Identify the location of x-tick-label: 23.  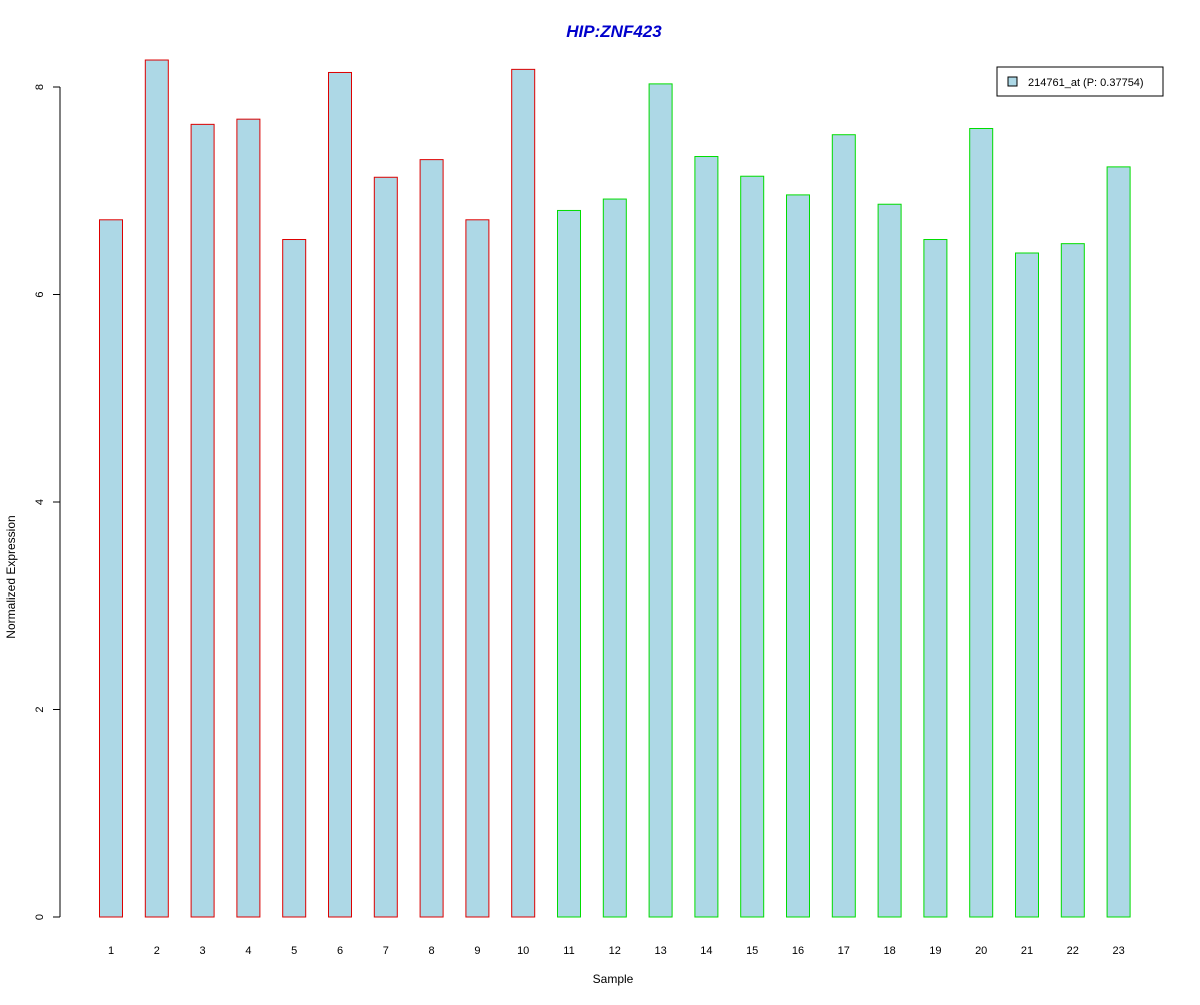
(1118, 951).